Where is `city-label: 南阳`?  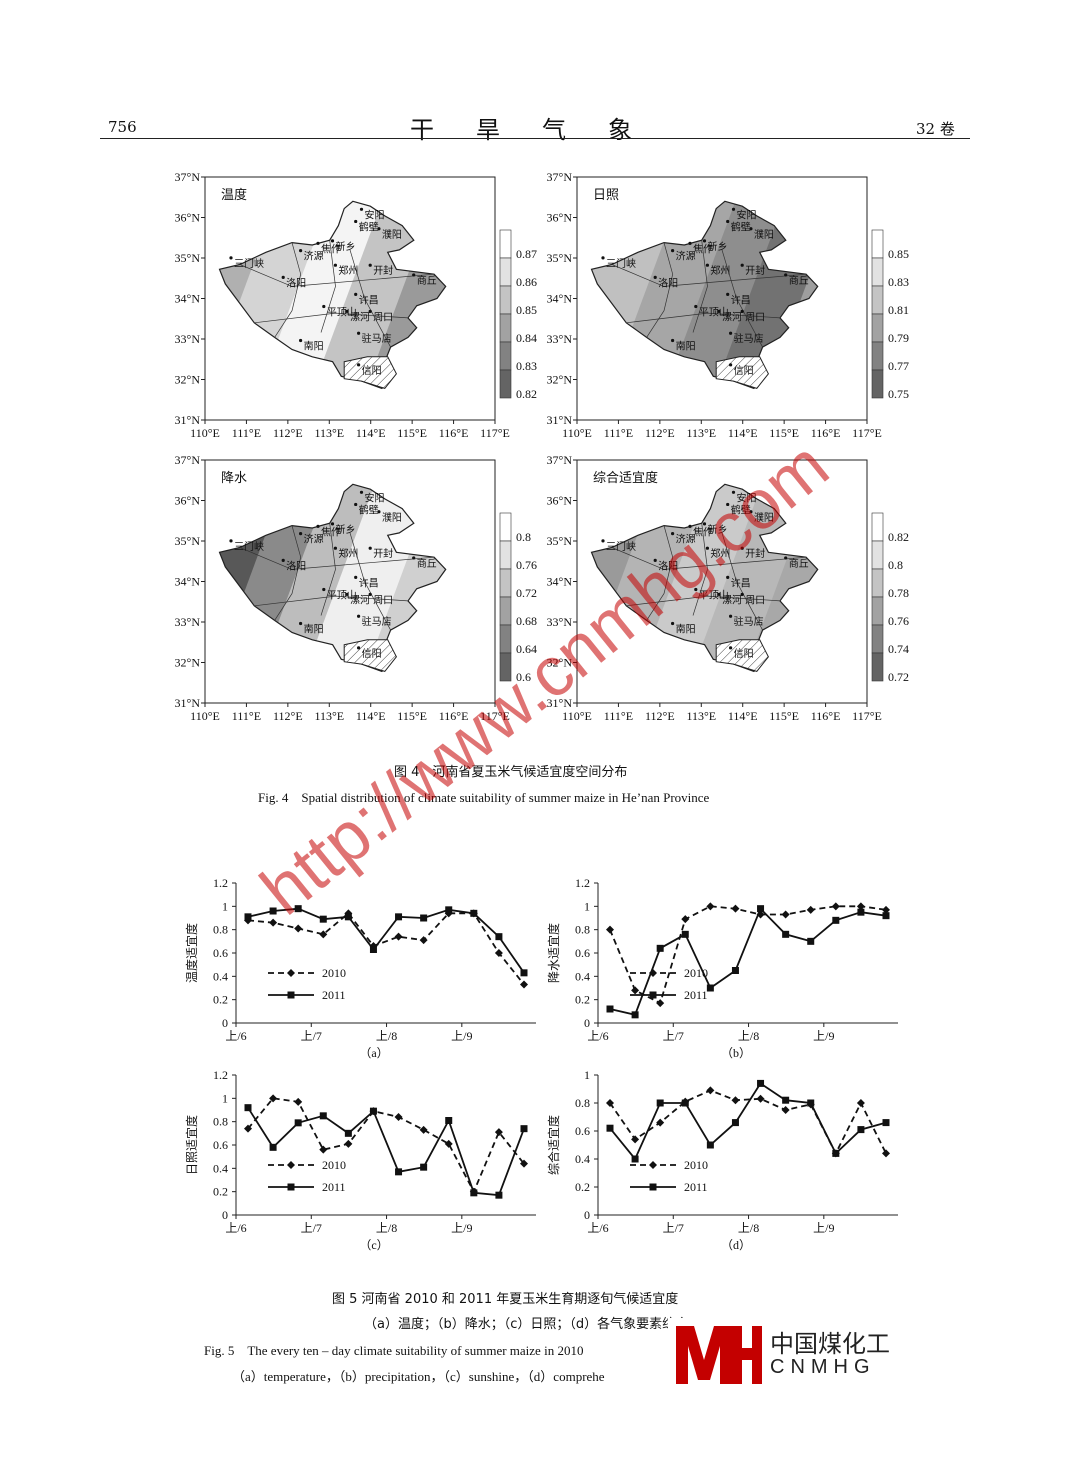
city-label: 南阳 is located at coordinates (314, 346).